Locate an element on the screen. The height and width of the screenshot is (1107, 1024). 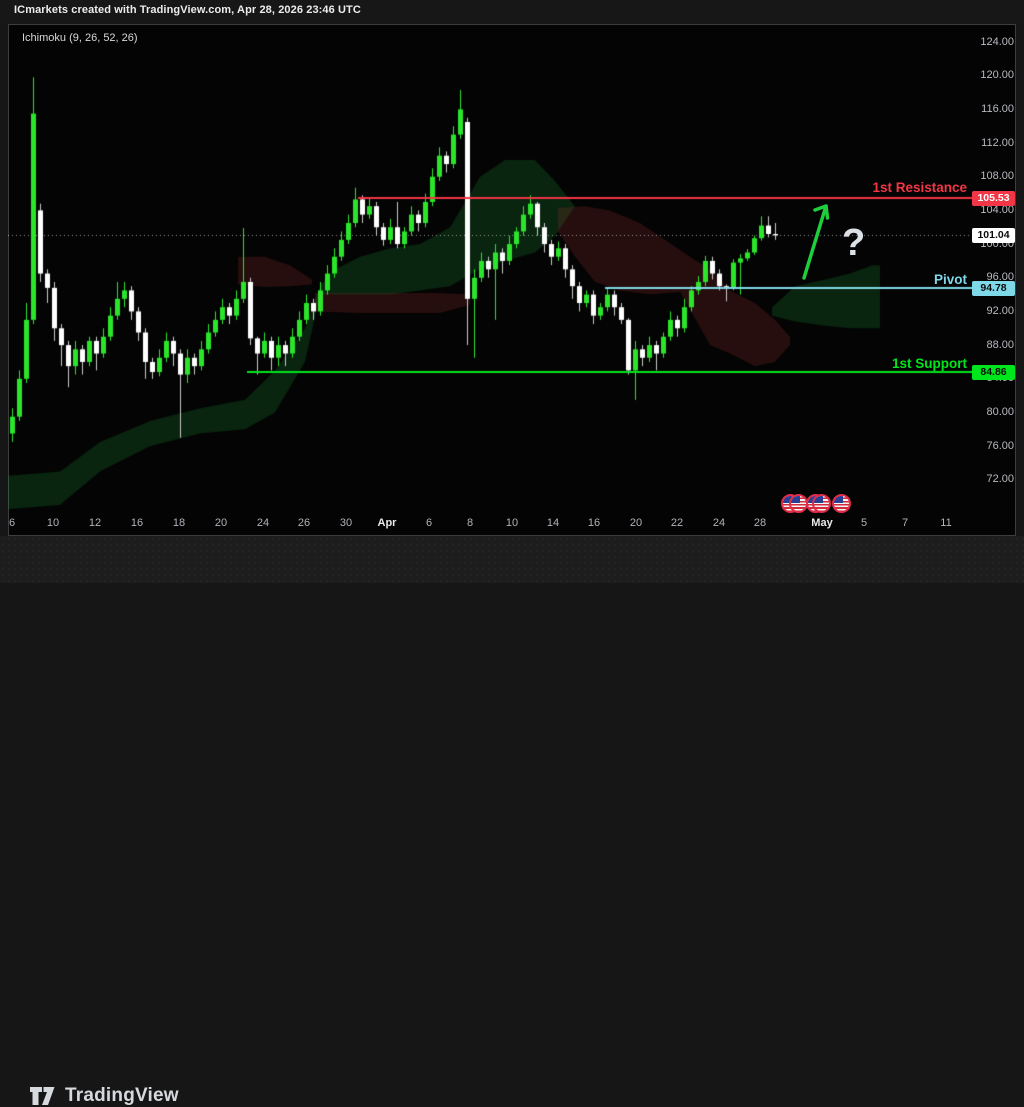
time-tick: 26 is located at coordinates (304, 523).